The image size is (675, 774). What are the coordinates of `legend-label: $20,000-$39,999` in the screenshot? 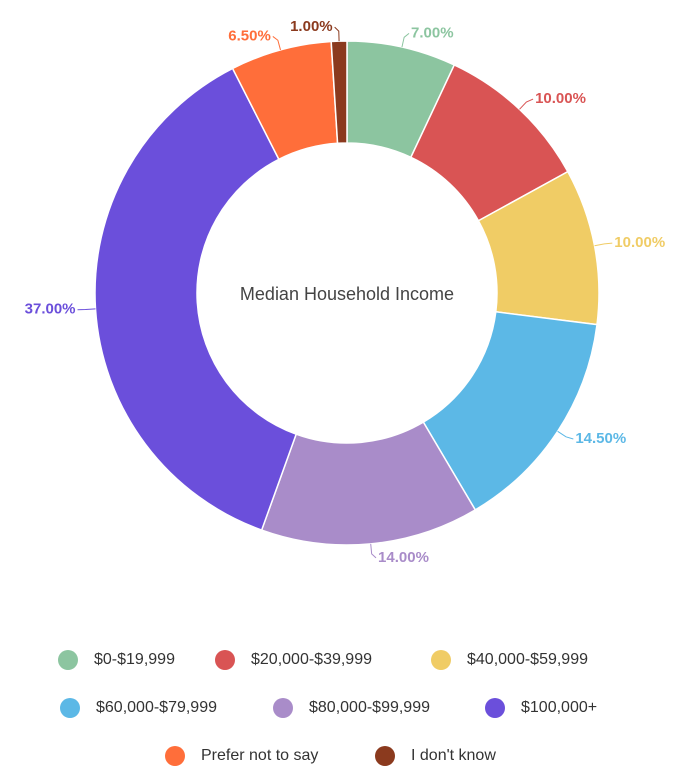 It's located at (311, 659).